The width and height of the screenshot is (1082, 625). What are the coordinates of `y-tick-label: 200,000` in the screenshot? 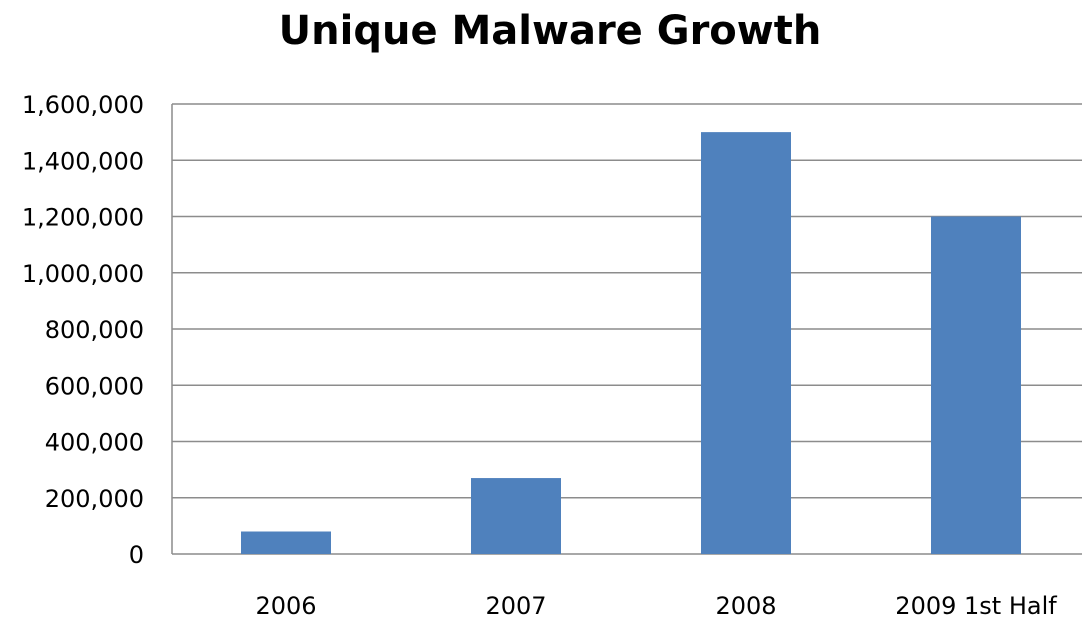 It's located at (94, 499).